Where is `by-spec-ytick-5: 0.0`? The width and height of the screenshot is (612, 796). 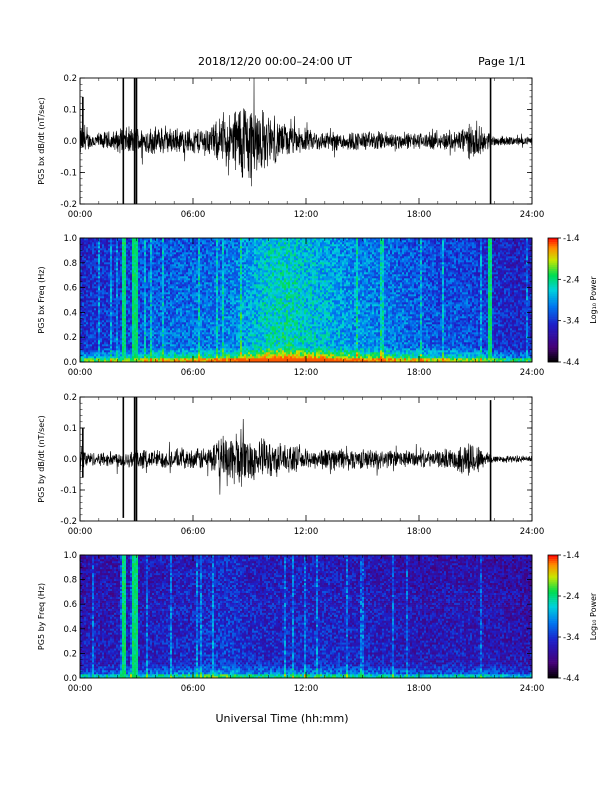
by-spec-ytick-5: 0.0 is located at coordinates (70, 679).